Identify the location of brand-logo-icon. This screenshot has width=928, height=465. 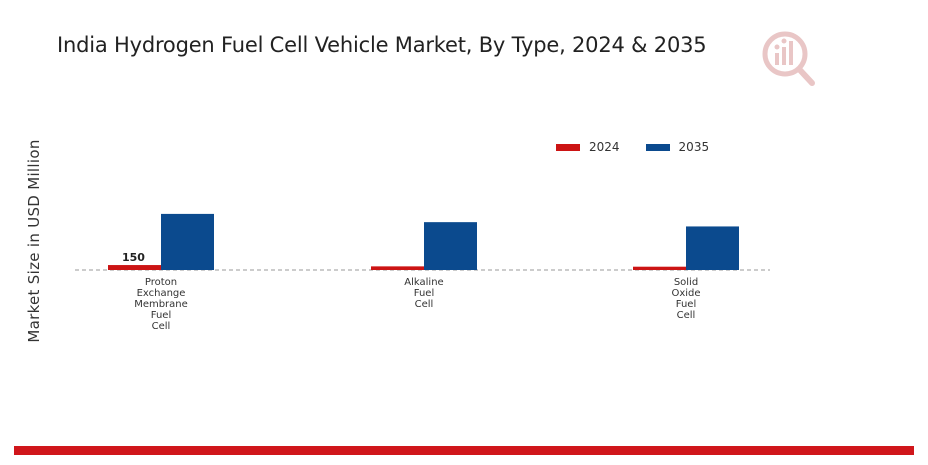
(788, 58).